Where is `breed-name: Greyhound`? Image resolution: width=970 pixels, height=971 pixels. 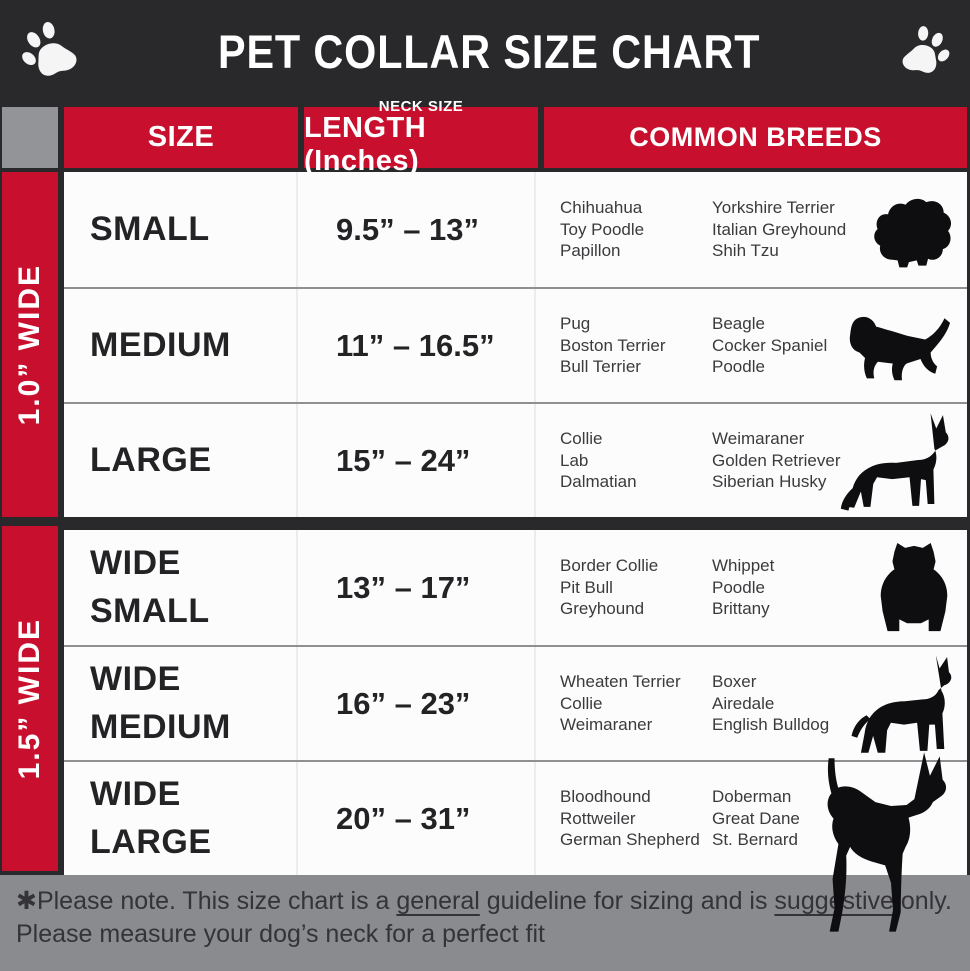 breed-name: Greyhound is located at coordinates (602, 609).